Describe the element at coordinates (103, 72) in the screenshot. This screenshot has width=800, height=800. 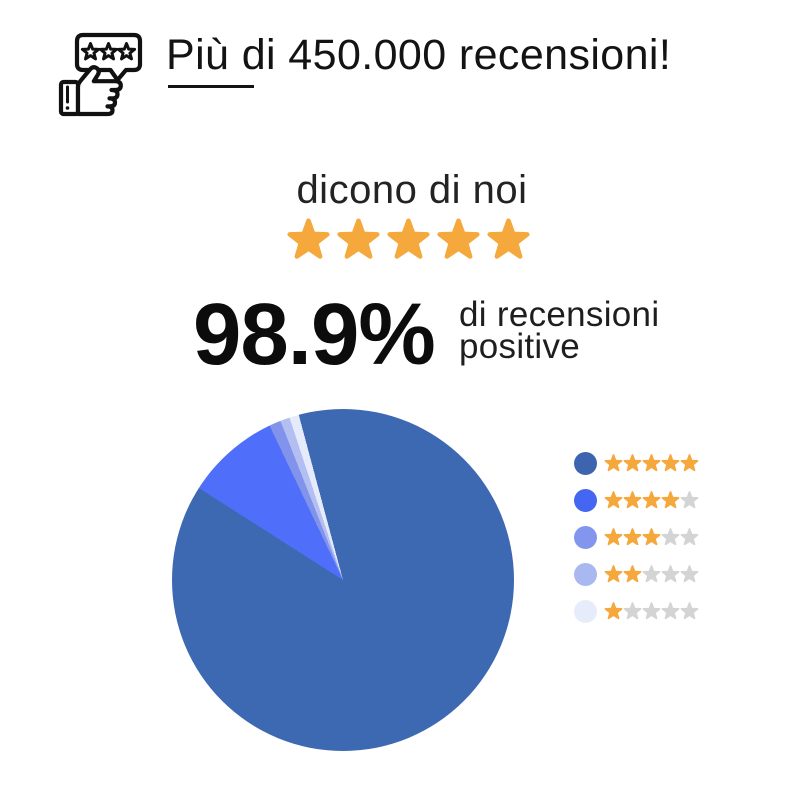
I see `review-bubble-thumbs-up-icon` at that location.